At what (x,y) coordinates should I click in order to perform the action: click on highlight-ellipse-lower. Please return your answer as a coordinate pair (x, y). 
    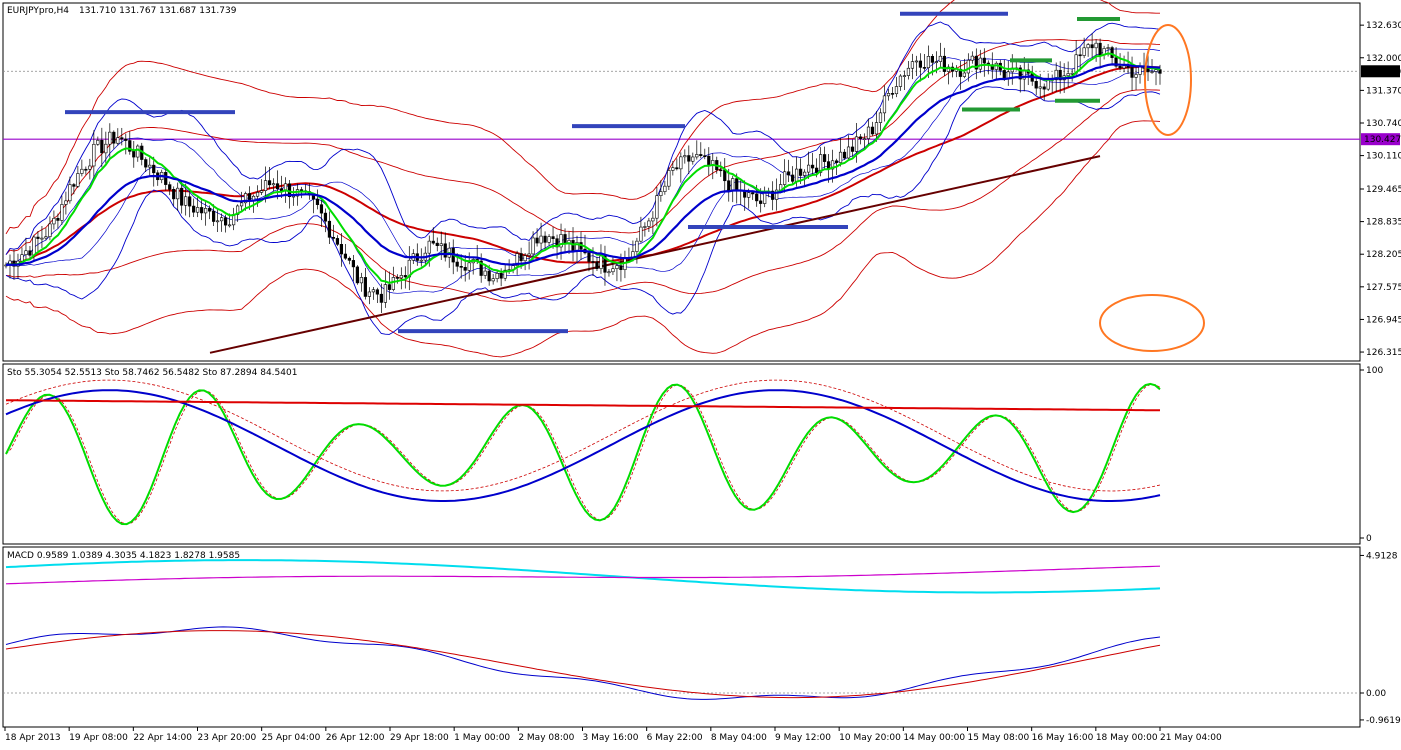
    Looking at the image, I should click on (1152, 323).